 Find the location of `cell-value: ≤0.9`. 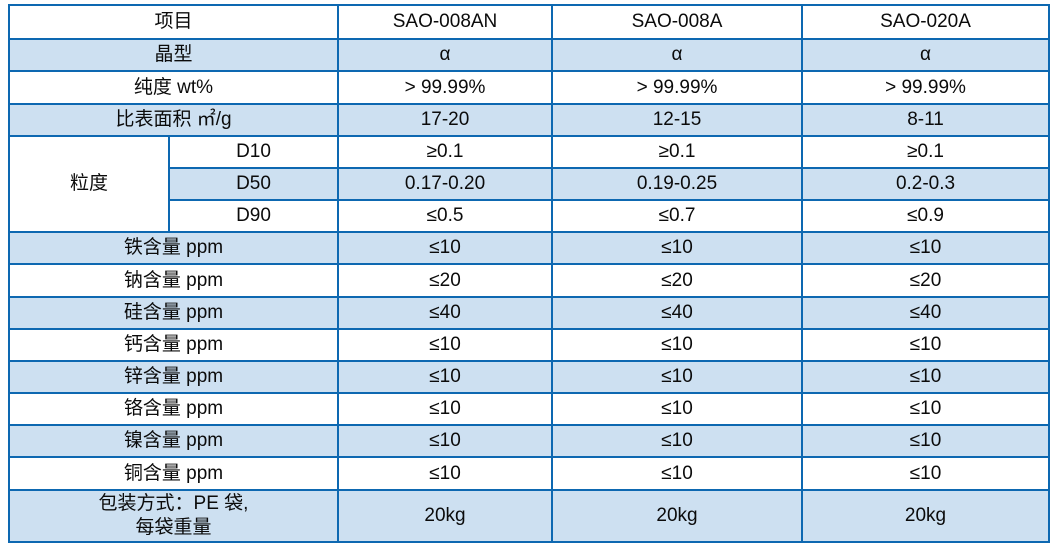

cell-value: ≤0.9 is located at coordinates (926, 216).